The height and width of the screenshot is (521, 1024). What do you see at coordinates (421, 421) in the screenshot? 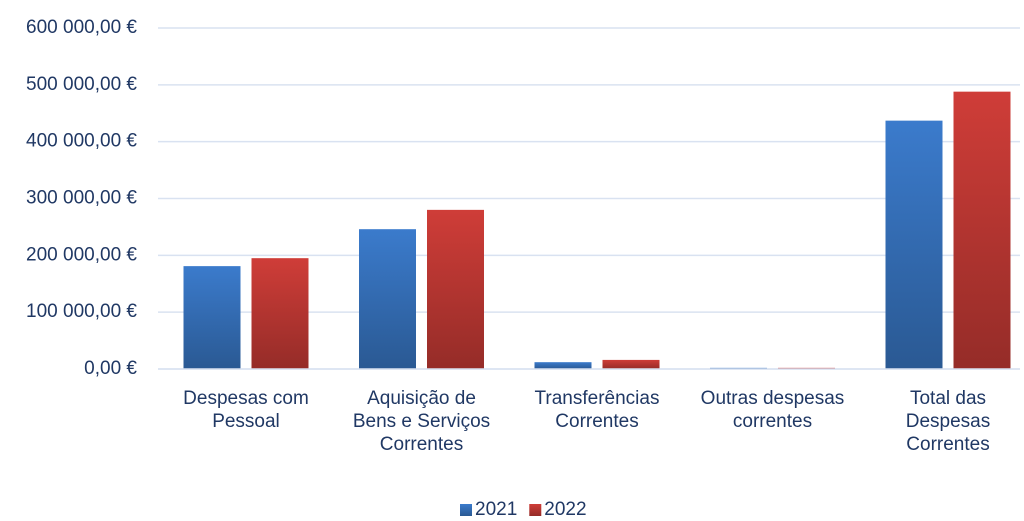
I see `x-tick-label: Aquisição de Bens e Serviços Correntes` at bounding box center [421, 421].